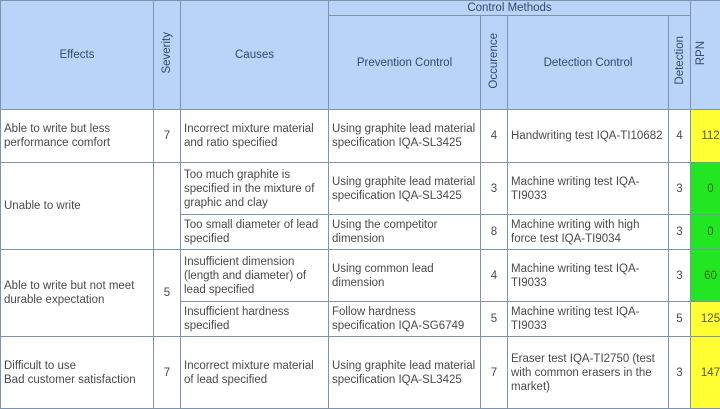  What do you see at coordinates (494, 319) in the screenshot?
I see `occurrence-cell: 5` at bounding box center [494, 319].